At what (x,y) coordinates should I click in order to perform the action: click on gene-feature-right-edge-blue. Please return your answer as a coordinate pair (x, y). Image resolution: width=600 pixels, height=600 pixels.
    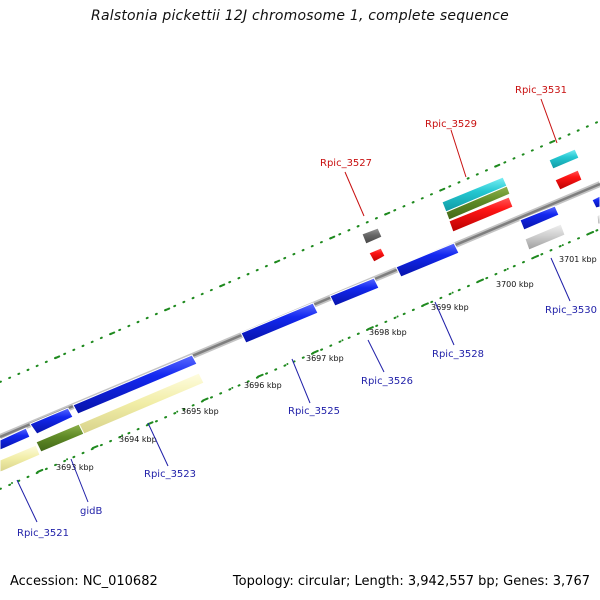
    Looking at the image, I should click on (595, 202).